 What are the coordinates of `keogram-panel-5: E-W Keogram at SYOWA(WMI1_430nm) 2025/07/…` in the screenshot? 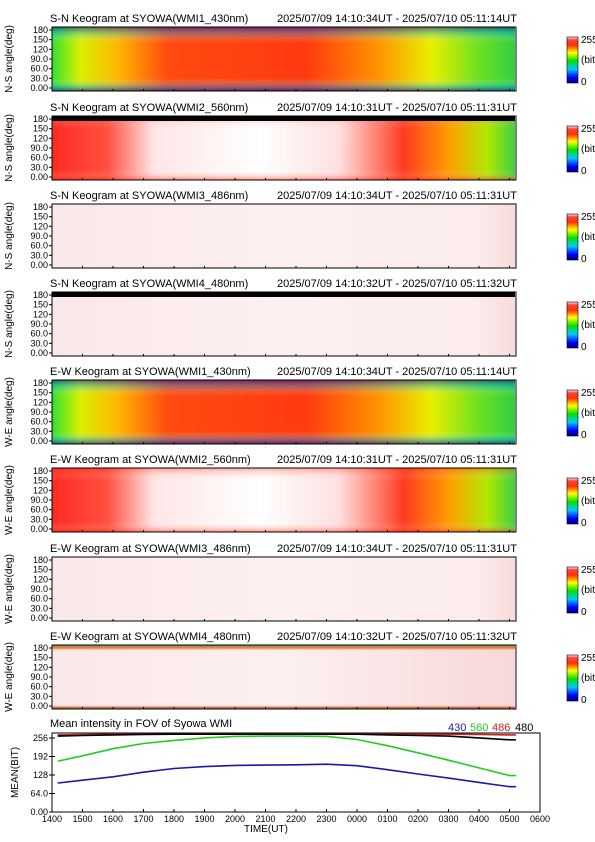 It's located at (299, 406).